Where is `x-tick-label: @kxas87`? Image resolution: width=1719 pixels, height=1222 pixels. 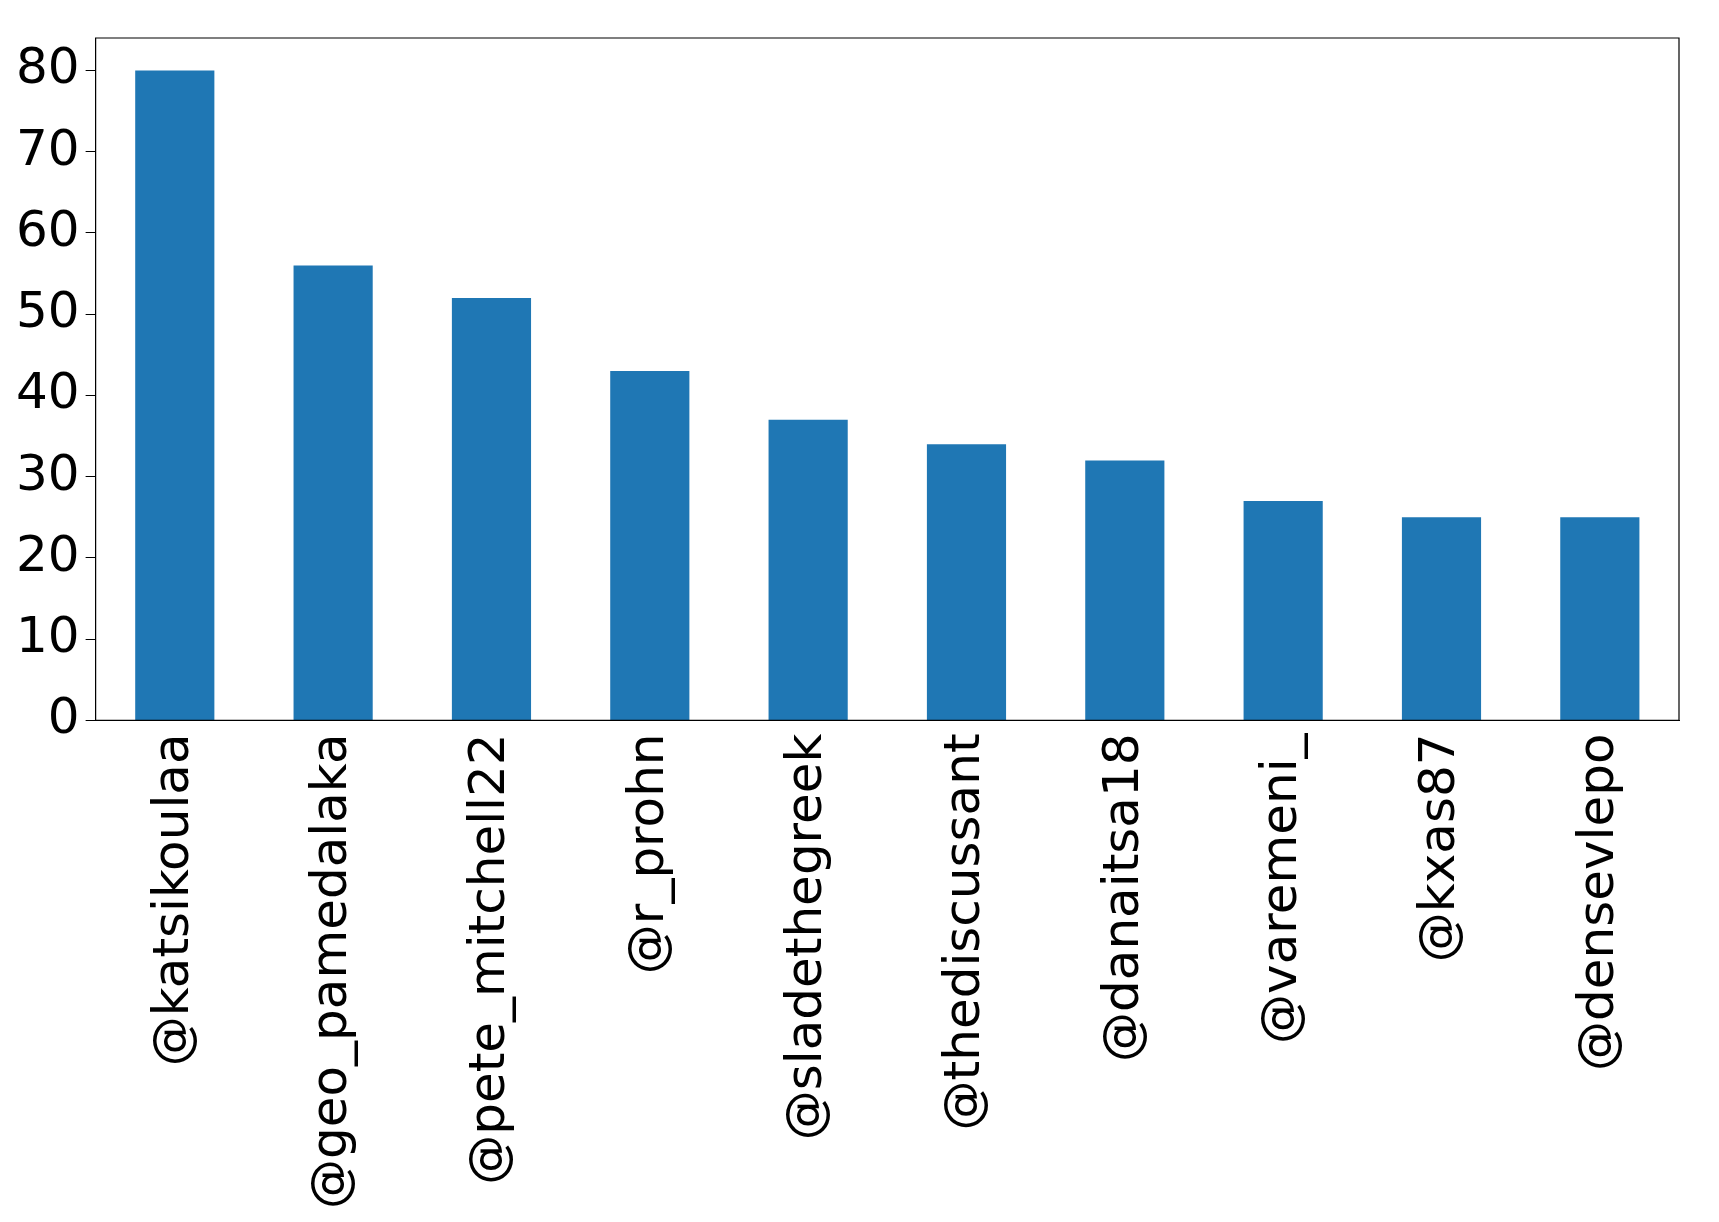
x-tick-label: @kxas87 is located at coordinates (1437, 848).